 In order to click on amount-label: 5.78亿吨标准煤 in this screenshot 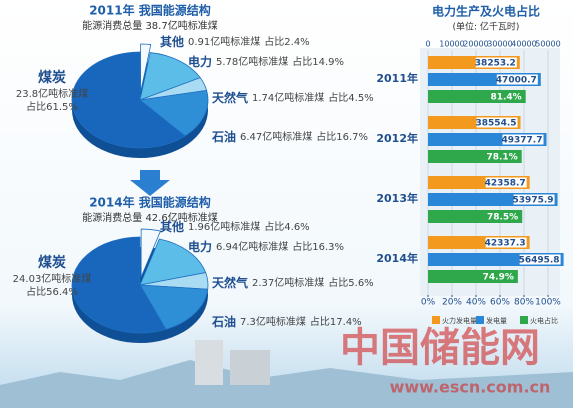, I will do `click(252, 61)`.